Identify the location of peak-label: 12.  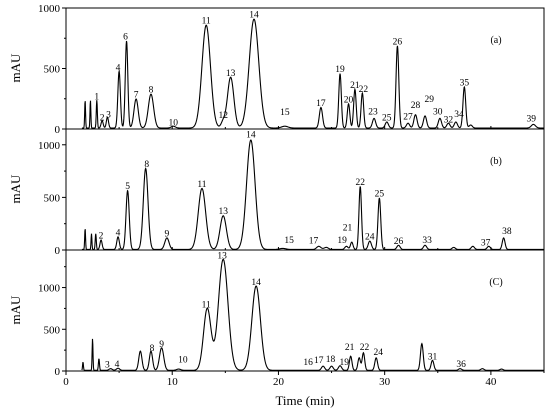
(223, 116).